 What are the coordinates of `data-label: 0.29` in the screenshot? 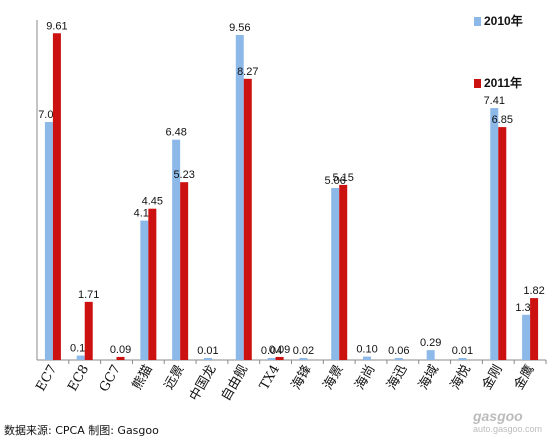 It's located at (430, 343).